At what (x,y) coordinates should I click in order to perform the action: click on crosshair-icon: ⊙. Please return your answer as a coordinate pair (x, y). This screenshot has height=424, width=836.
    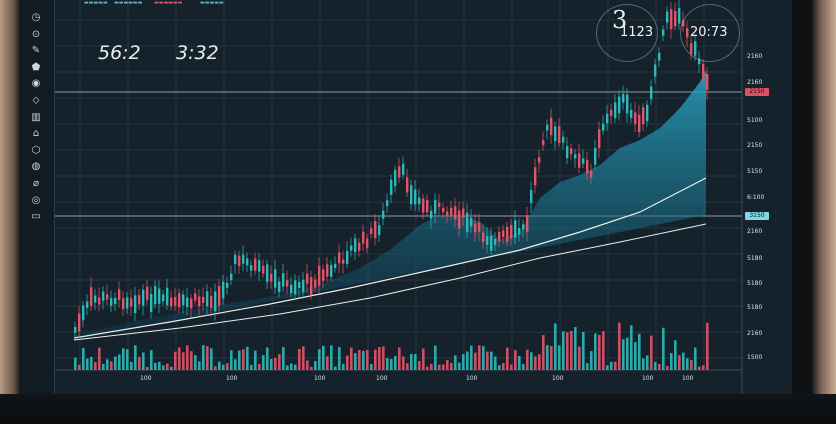
    Looking at the image, I should click on (36, 34).